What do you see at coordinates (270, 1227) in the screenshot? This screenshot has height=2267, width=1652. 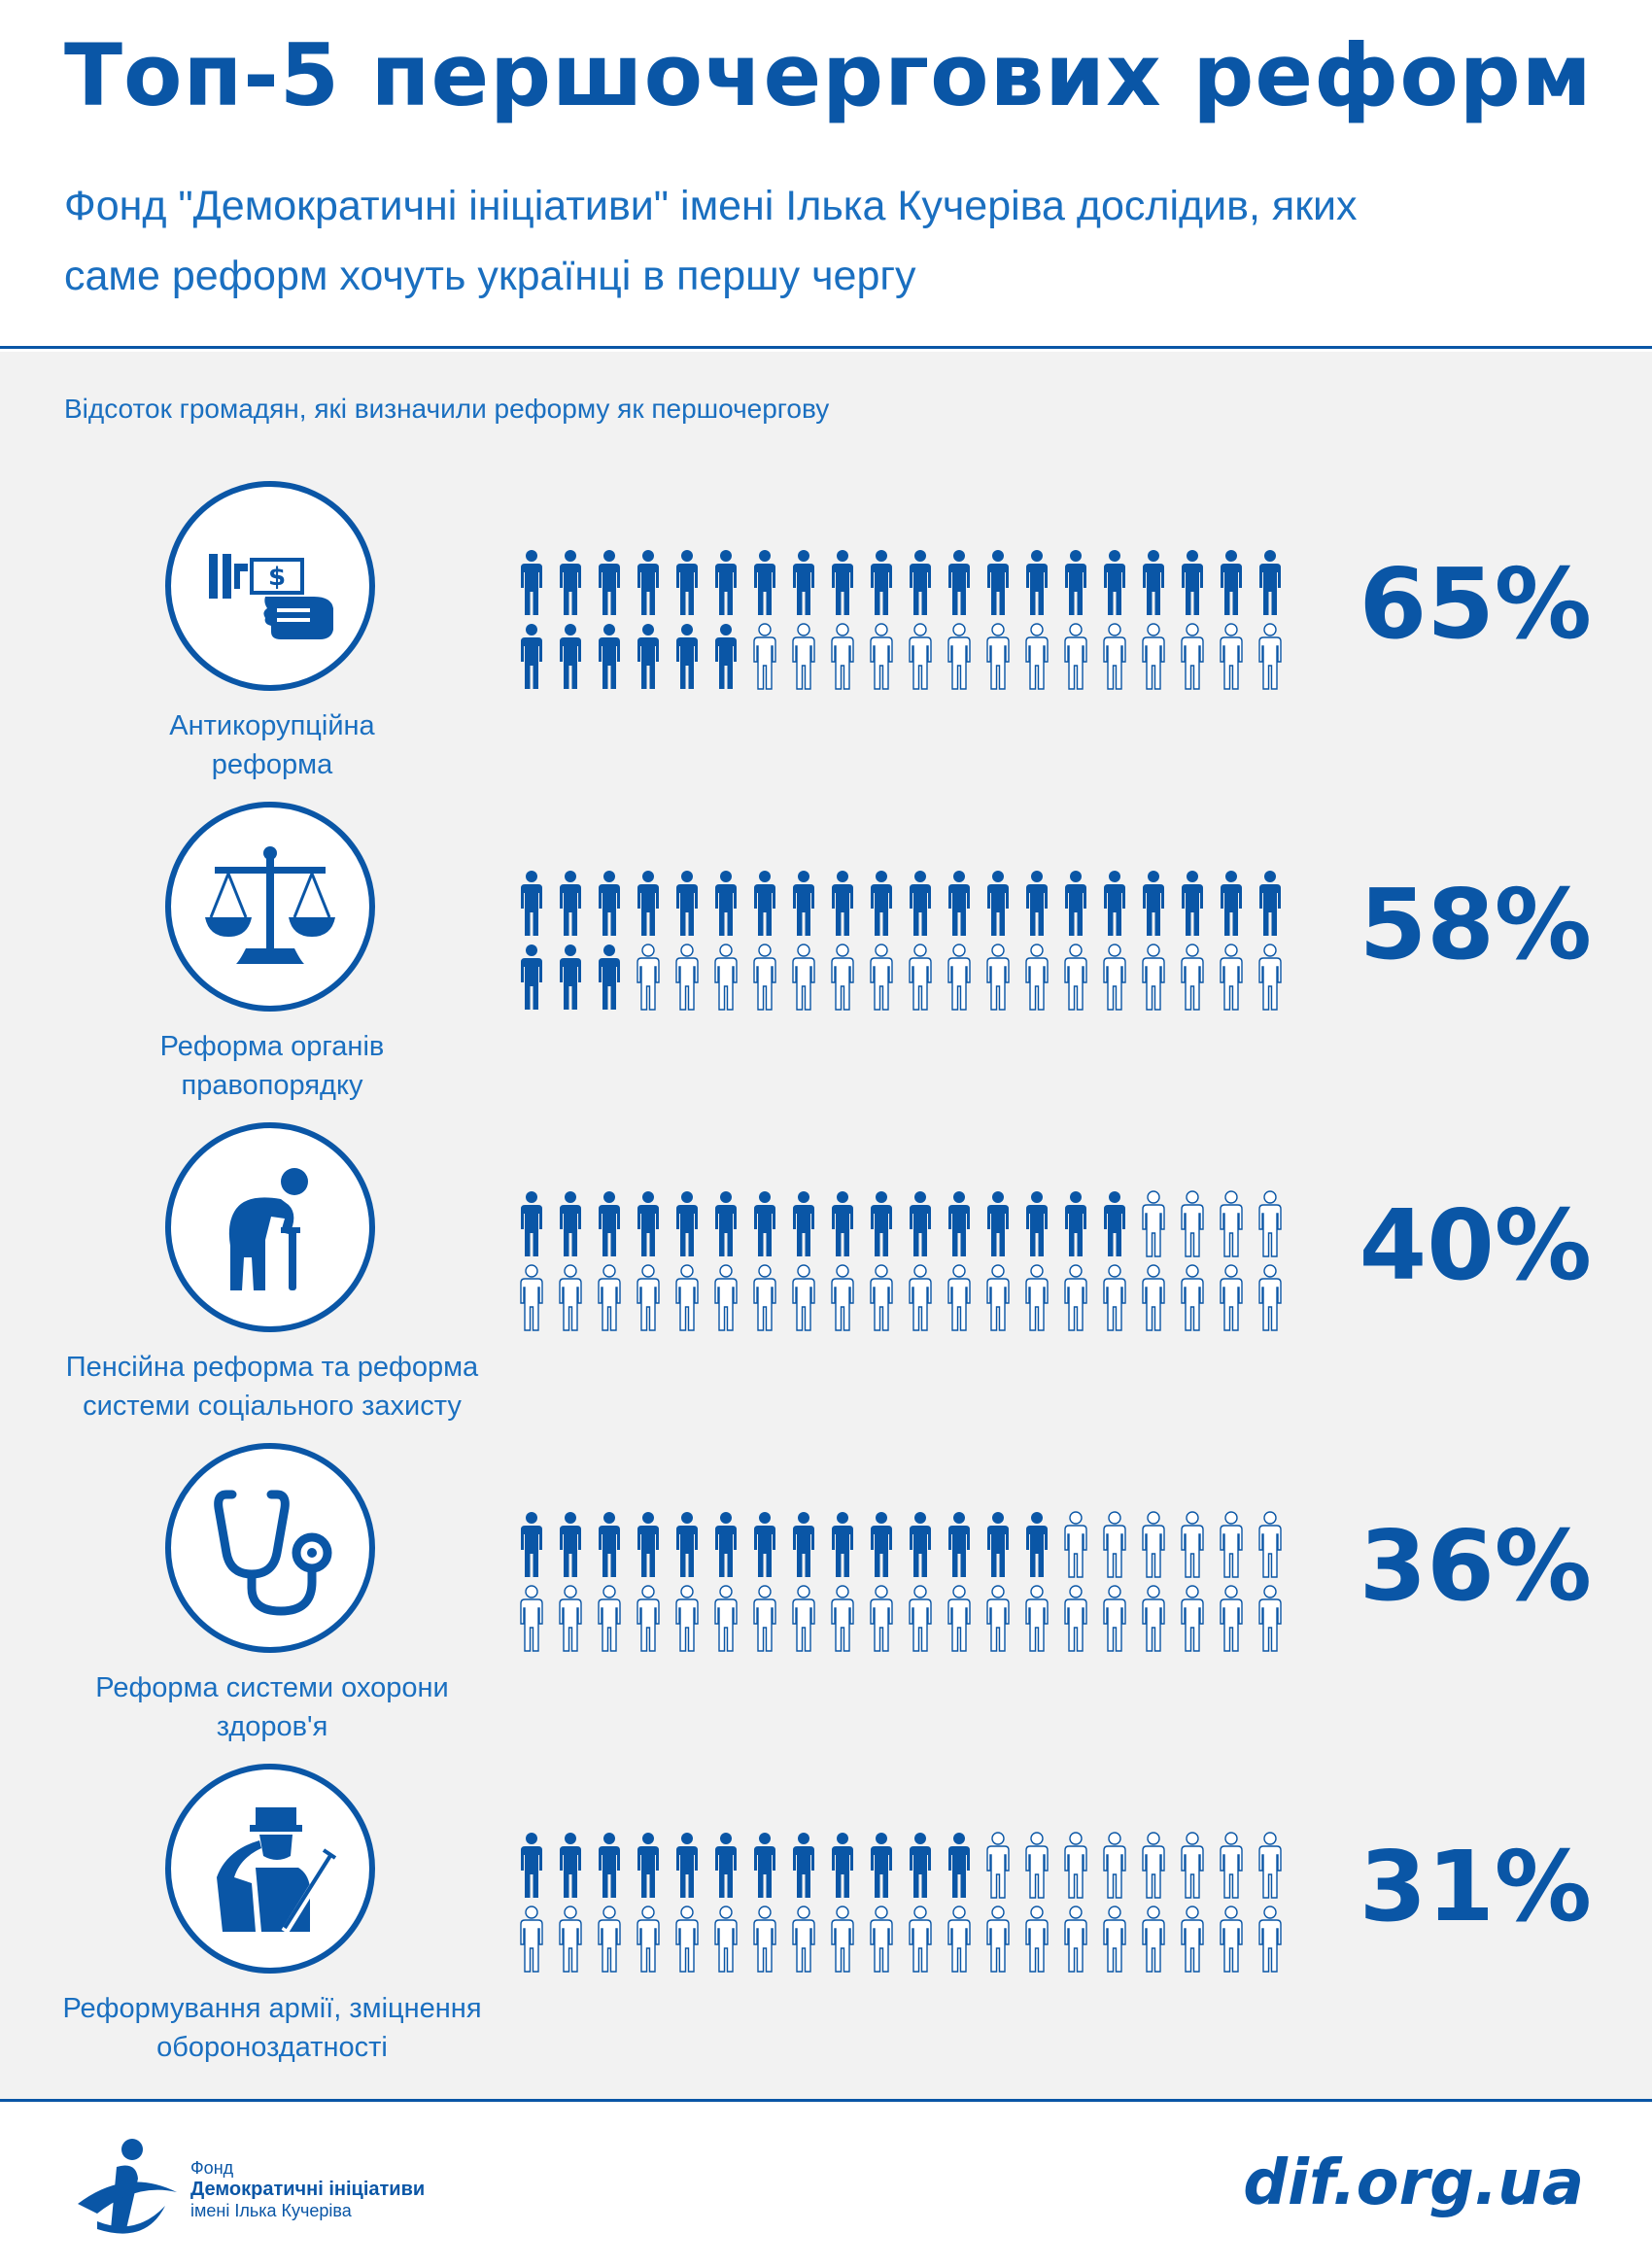 I see `elderly-person-icon` at bounding box center [270, 1227].